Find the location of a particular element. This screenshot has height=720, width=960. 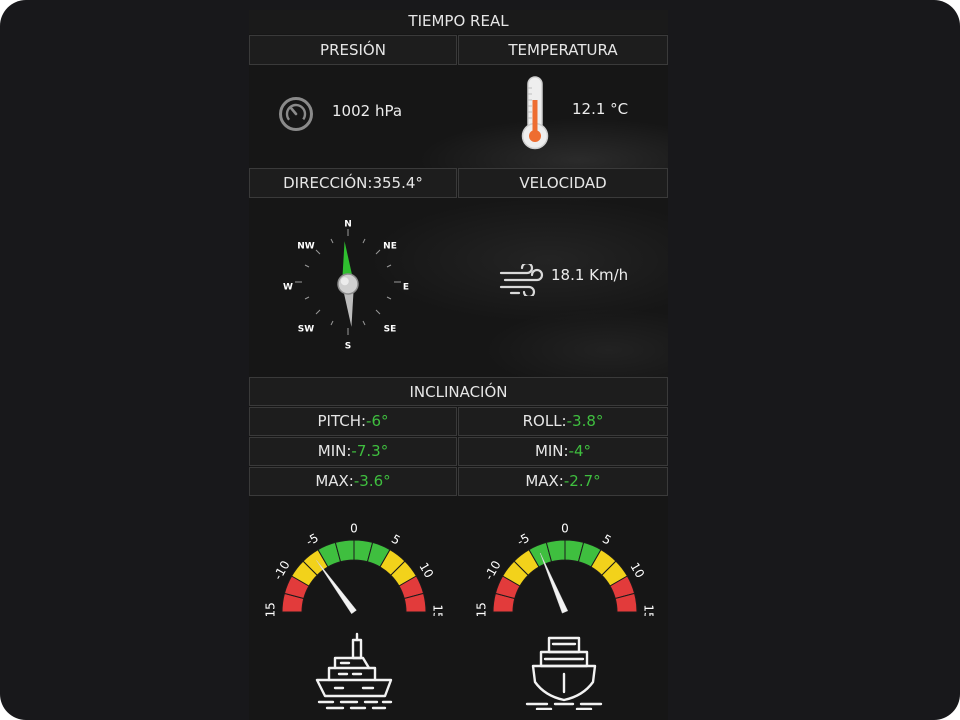

compass-se: SE is located at coordinates (390, 330).